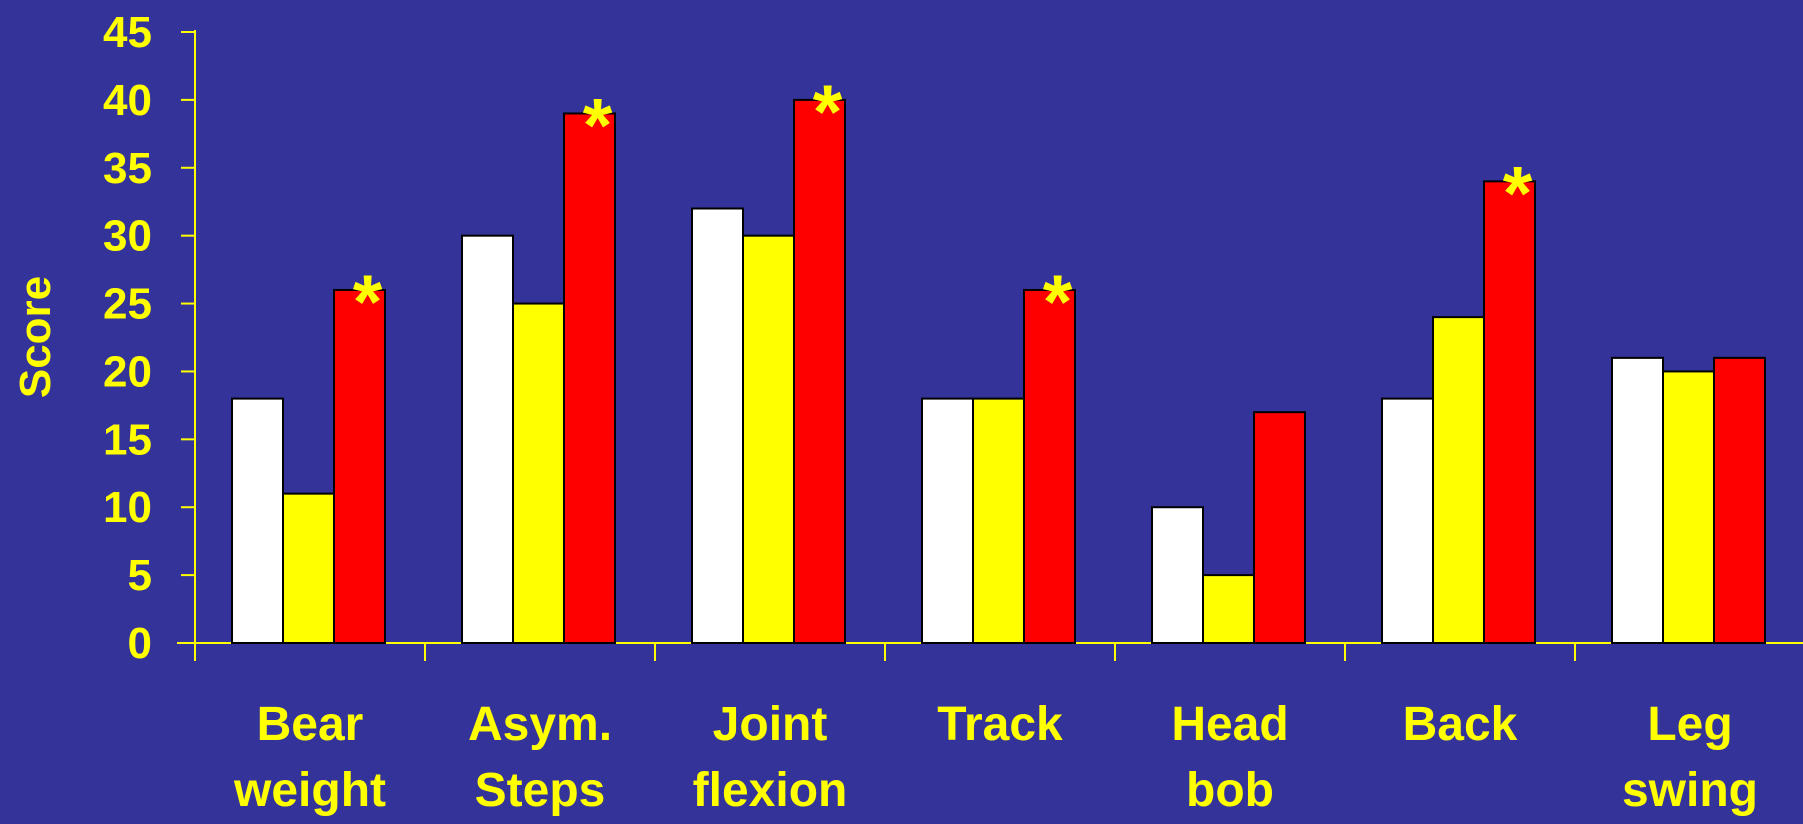 The image size is (1803, 824). What do you see at coordinates (1460, 724) in the screenshot?
I see `x-category-label: Back` at bounding box center [1460, 724].